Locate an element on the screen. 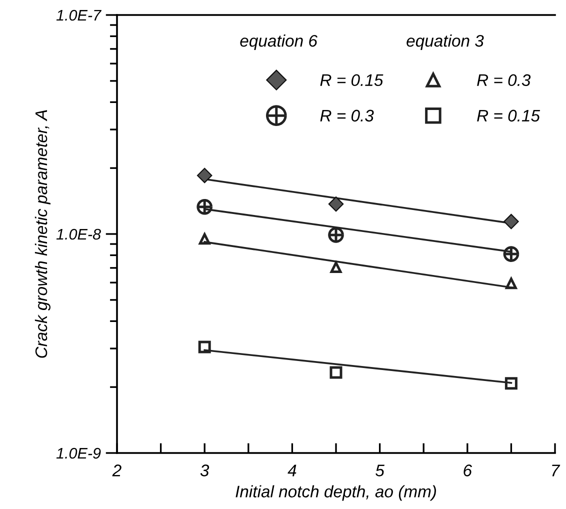 The width and height of the screenshot is (566, 509). x-tick-label: 6 is located at coordinates (468, 470).